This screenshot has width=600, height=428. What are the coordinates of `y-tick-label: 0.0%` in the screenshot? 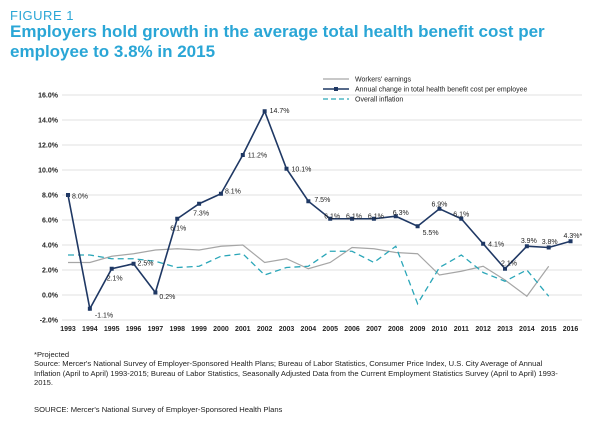 It's located at (50, 296).